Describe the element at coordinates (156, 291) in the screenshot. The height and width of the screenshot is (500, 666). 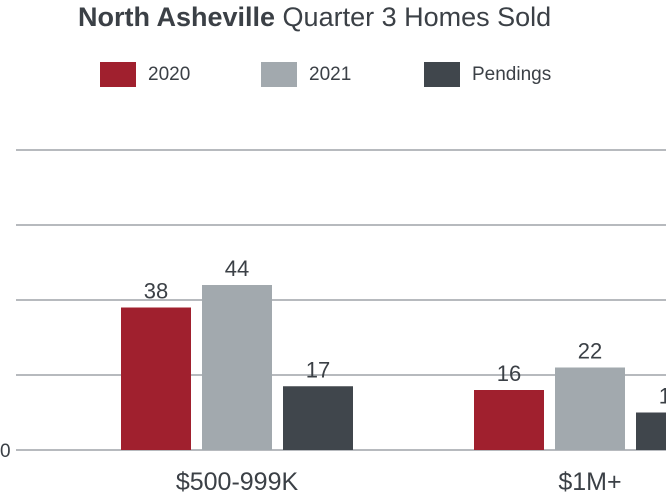
I see `data-label-2020-500-999k: 38` at that location.